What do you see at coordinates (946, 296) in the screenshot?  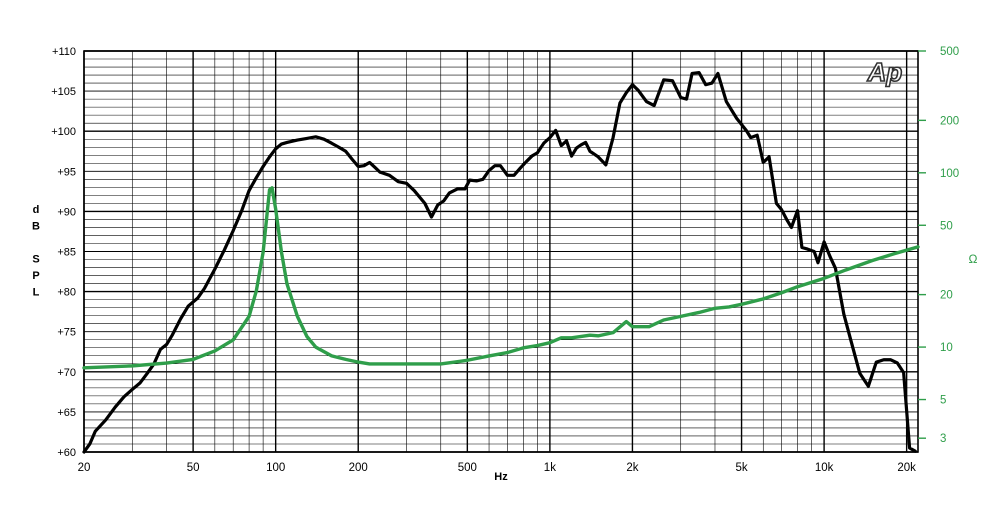 I see `y-right-tick-label: 20` at bounding box center [946, 296].